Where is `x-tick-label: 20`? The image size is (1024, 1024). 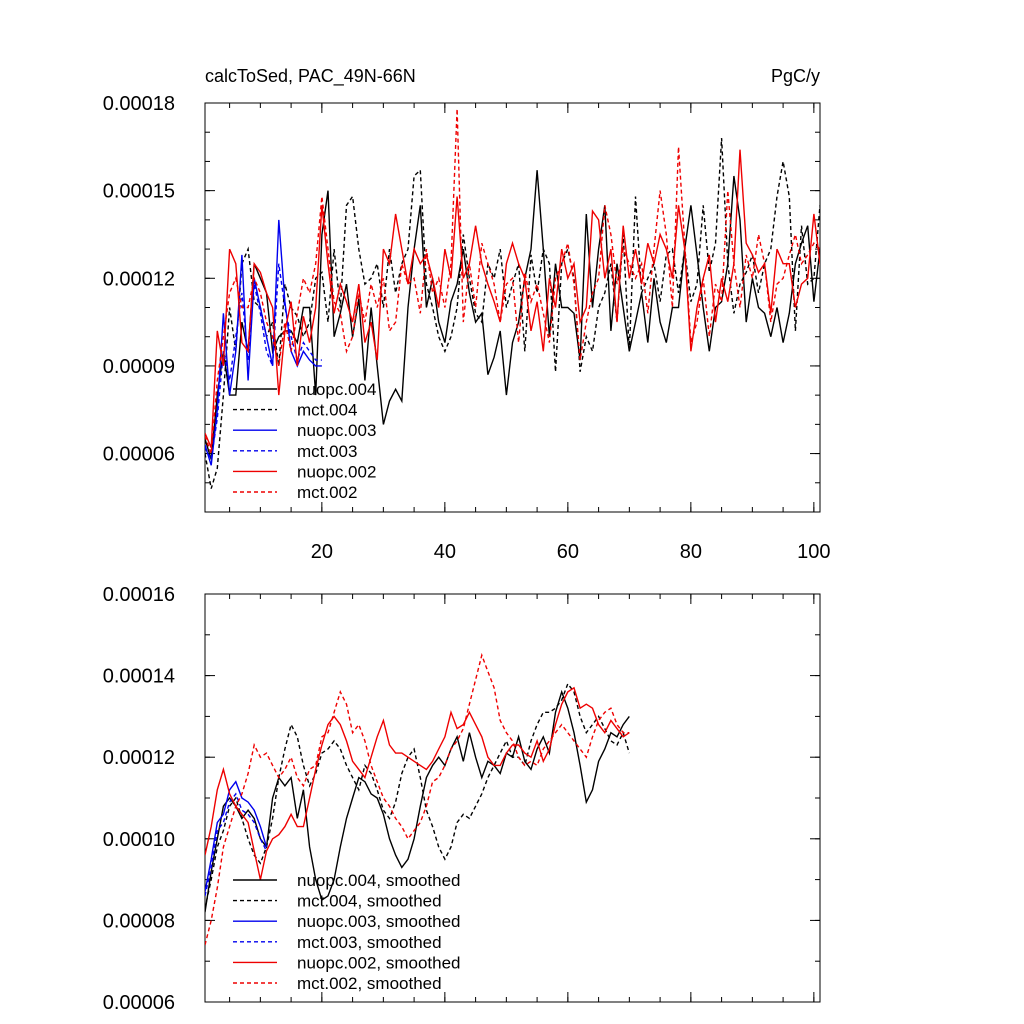
x-tick-label: 20 is located at coordinates (322, 552).